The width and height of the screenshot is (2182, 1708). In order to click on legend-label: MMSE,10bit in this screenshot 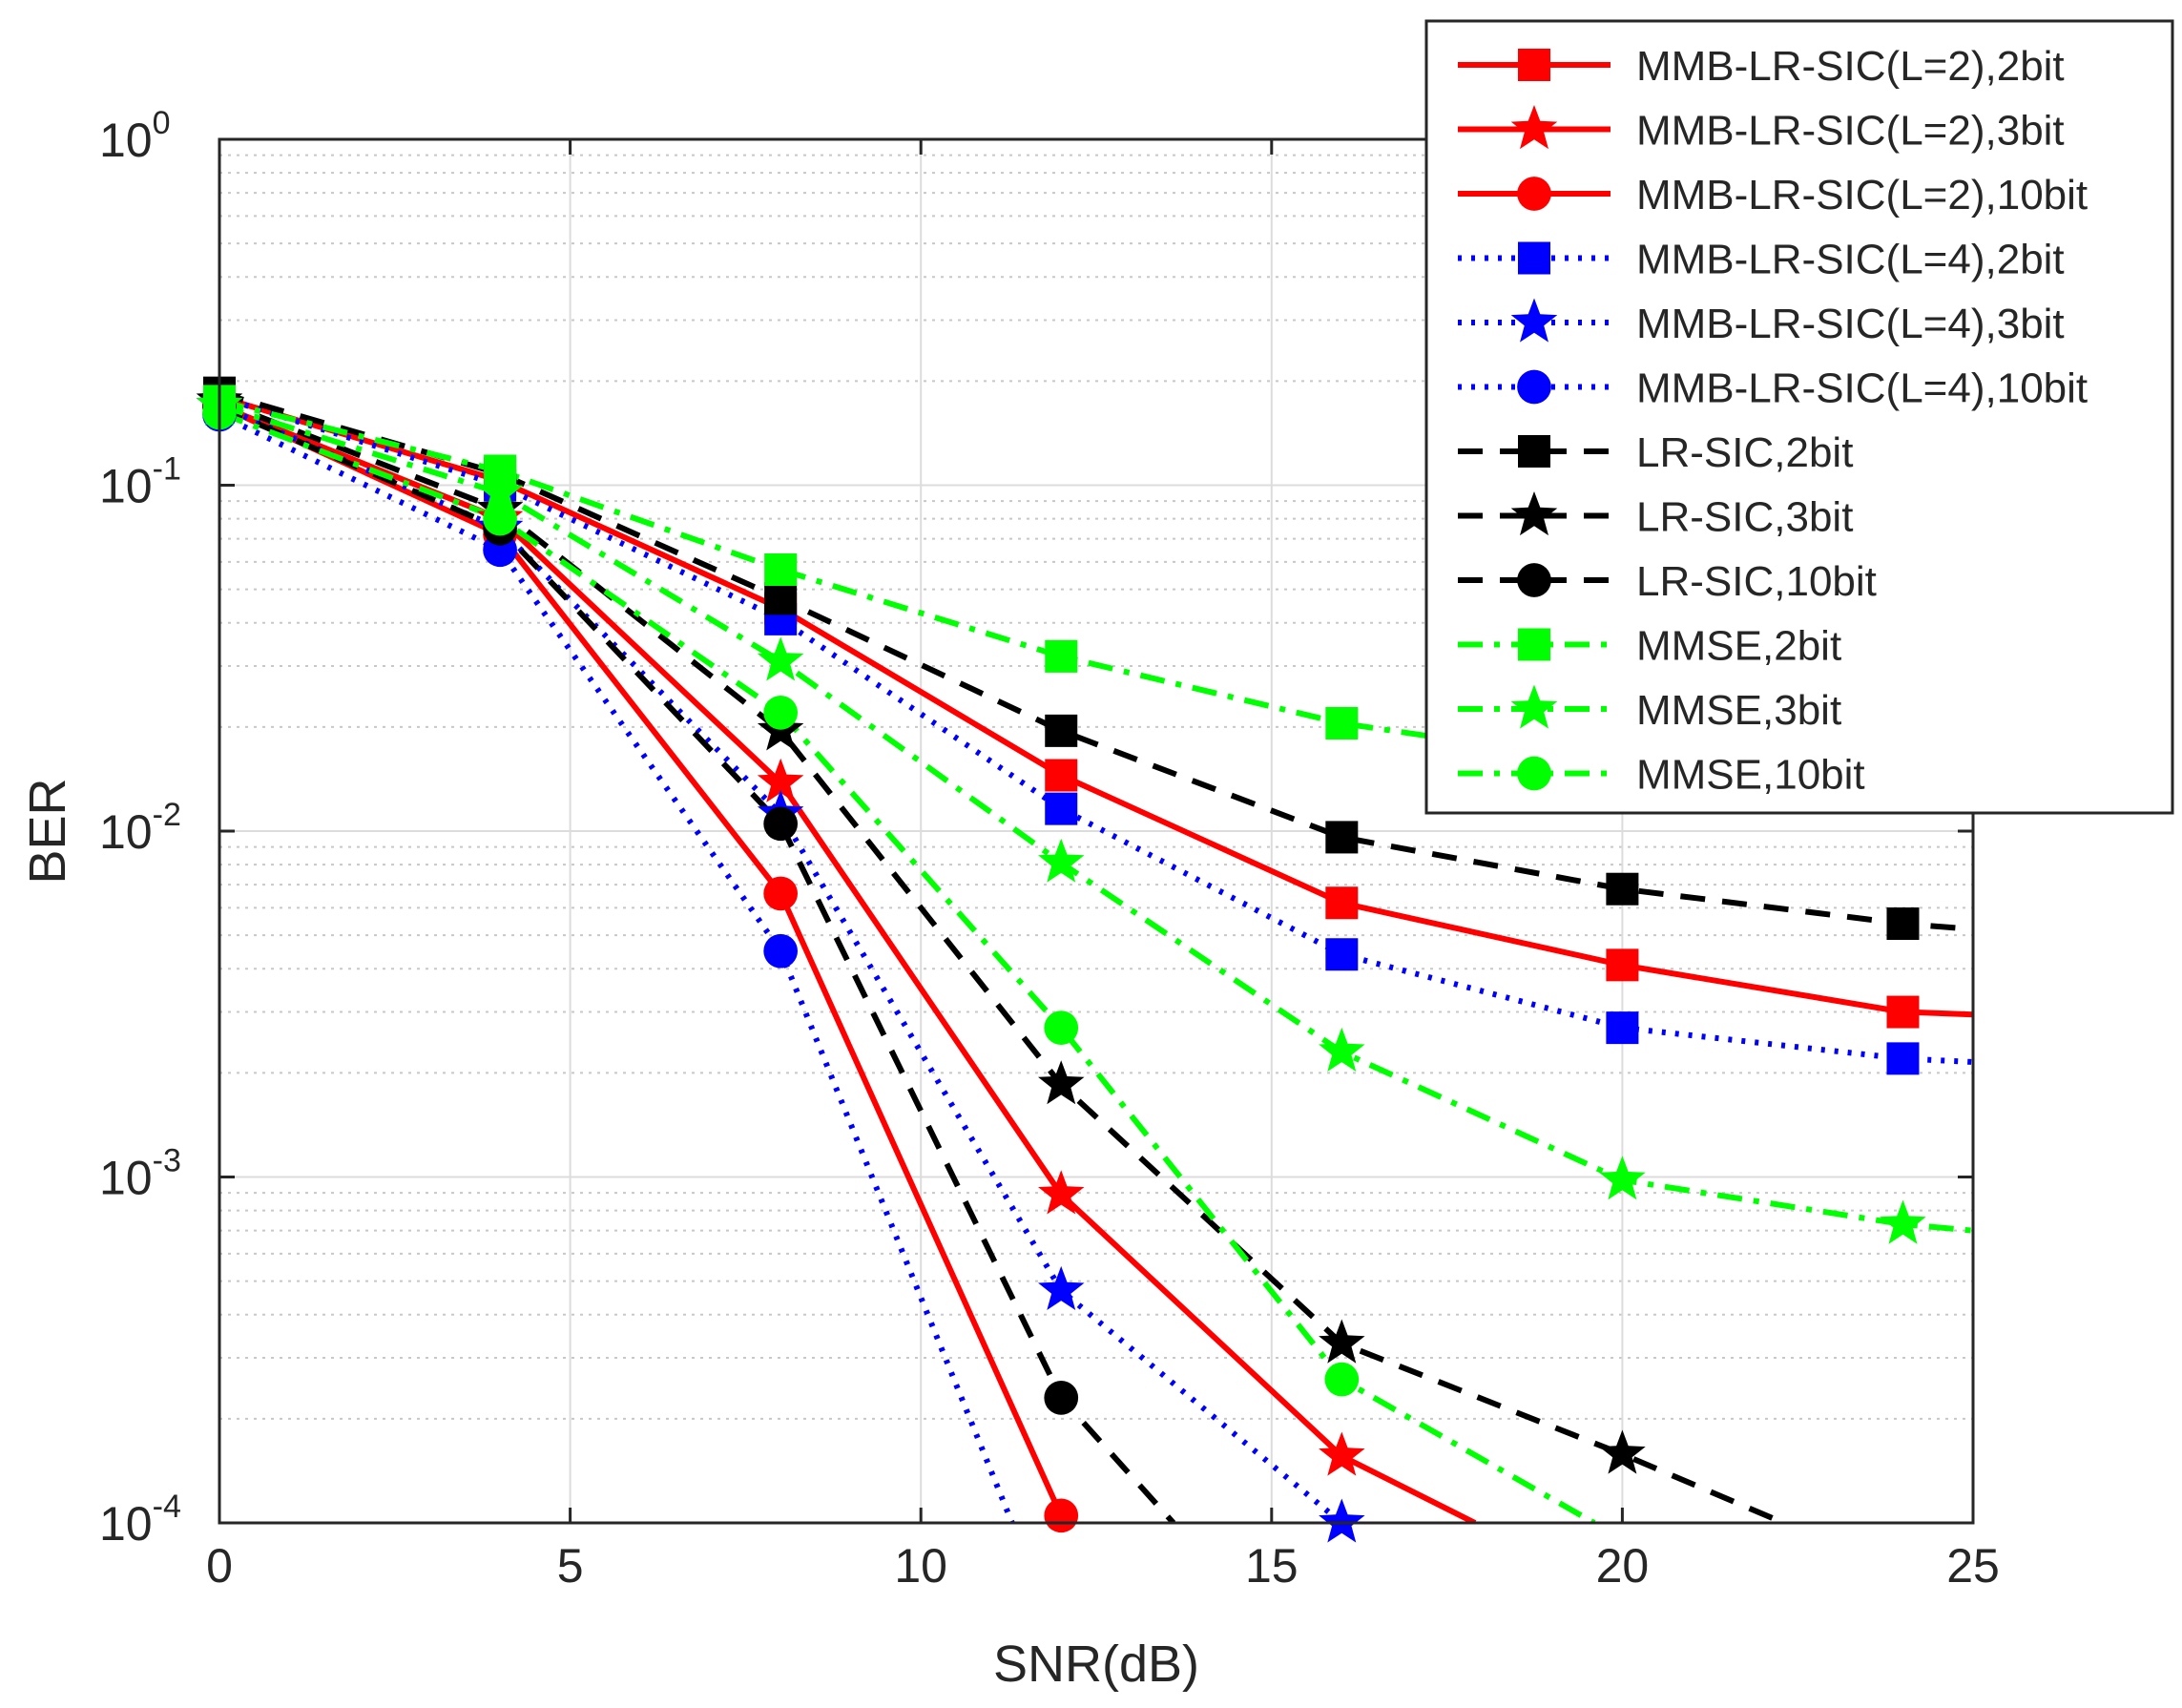, I will do `click(1750, 775)`.